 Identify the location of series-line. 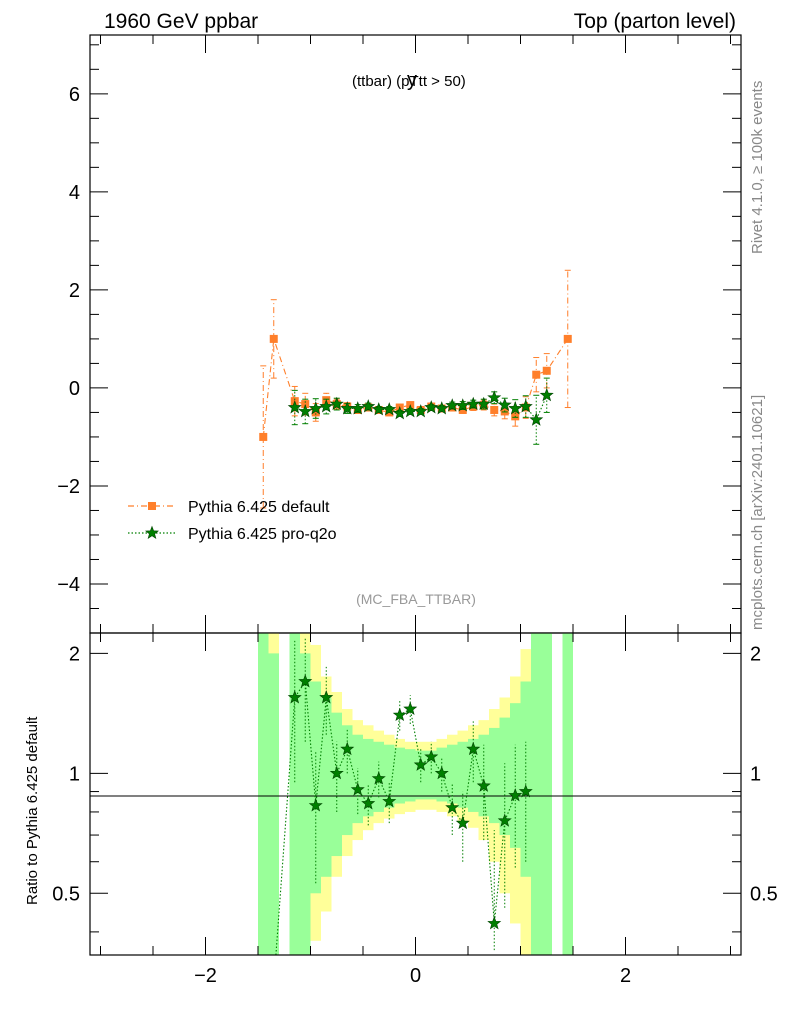
(415, 387).